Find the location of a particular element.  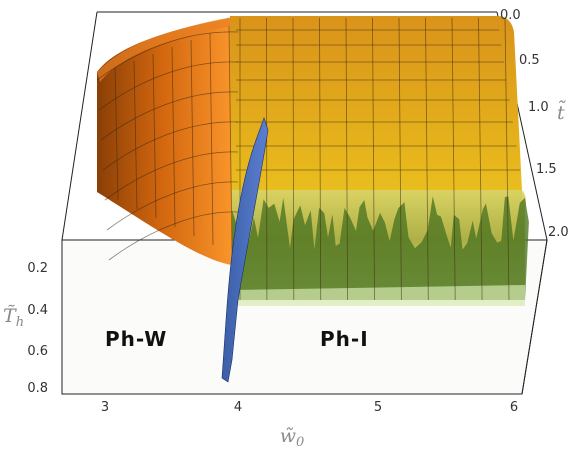

z-axis: 0.2 0.4 0.6 0.8 T̃h is located at coordinates (25, 328).